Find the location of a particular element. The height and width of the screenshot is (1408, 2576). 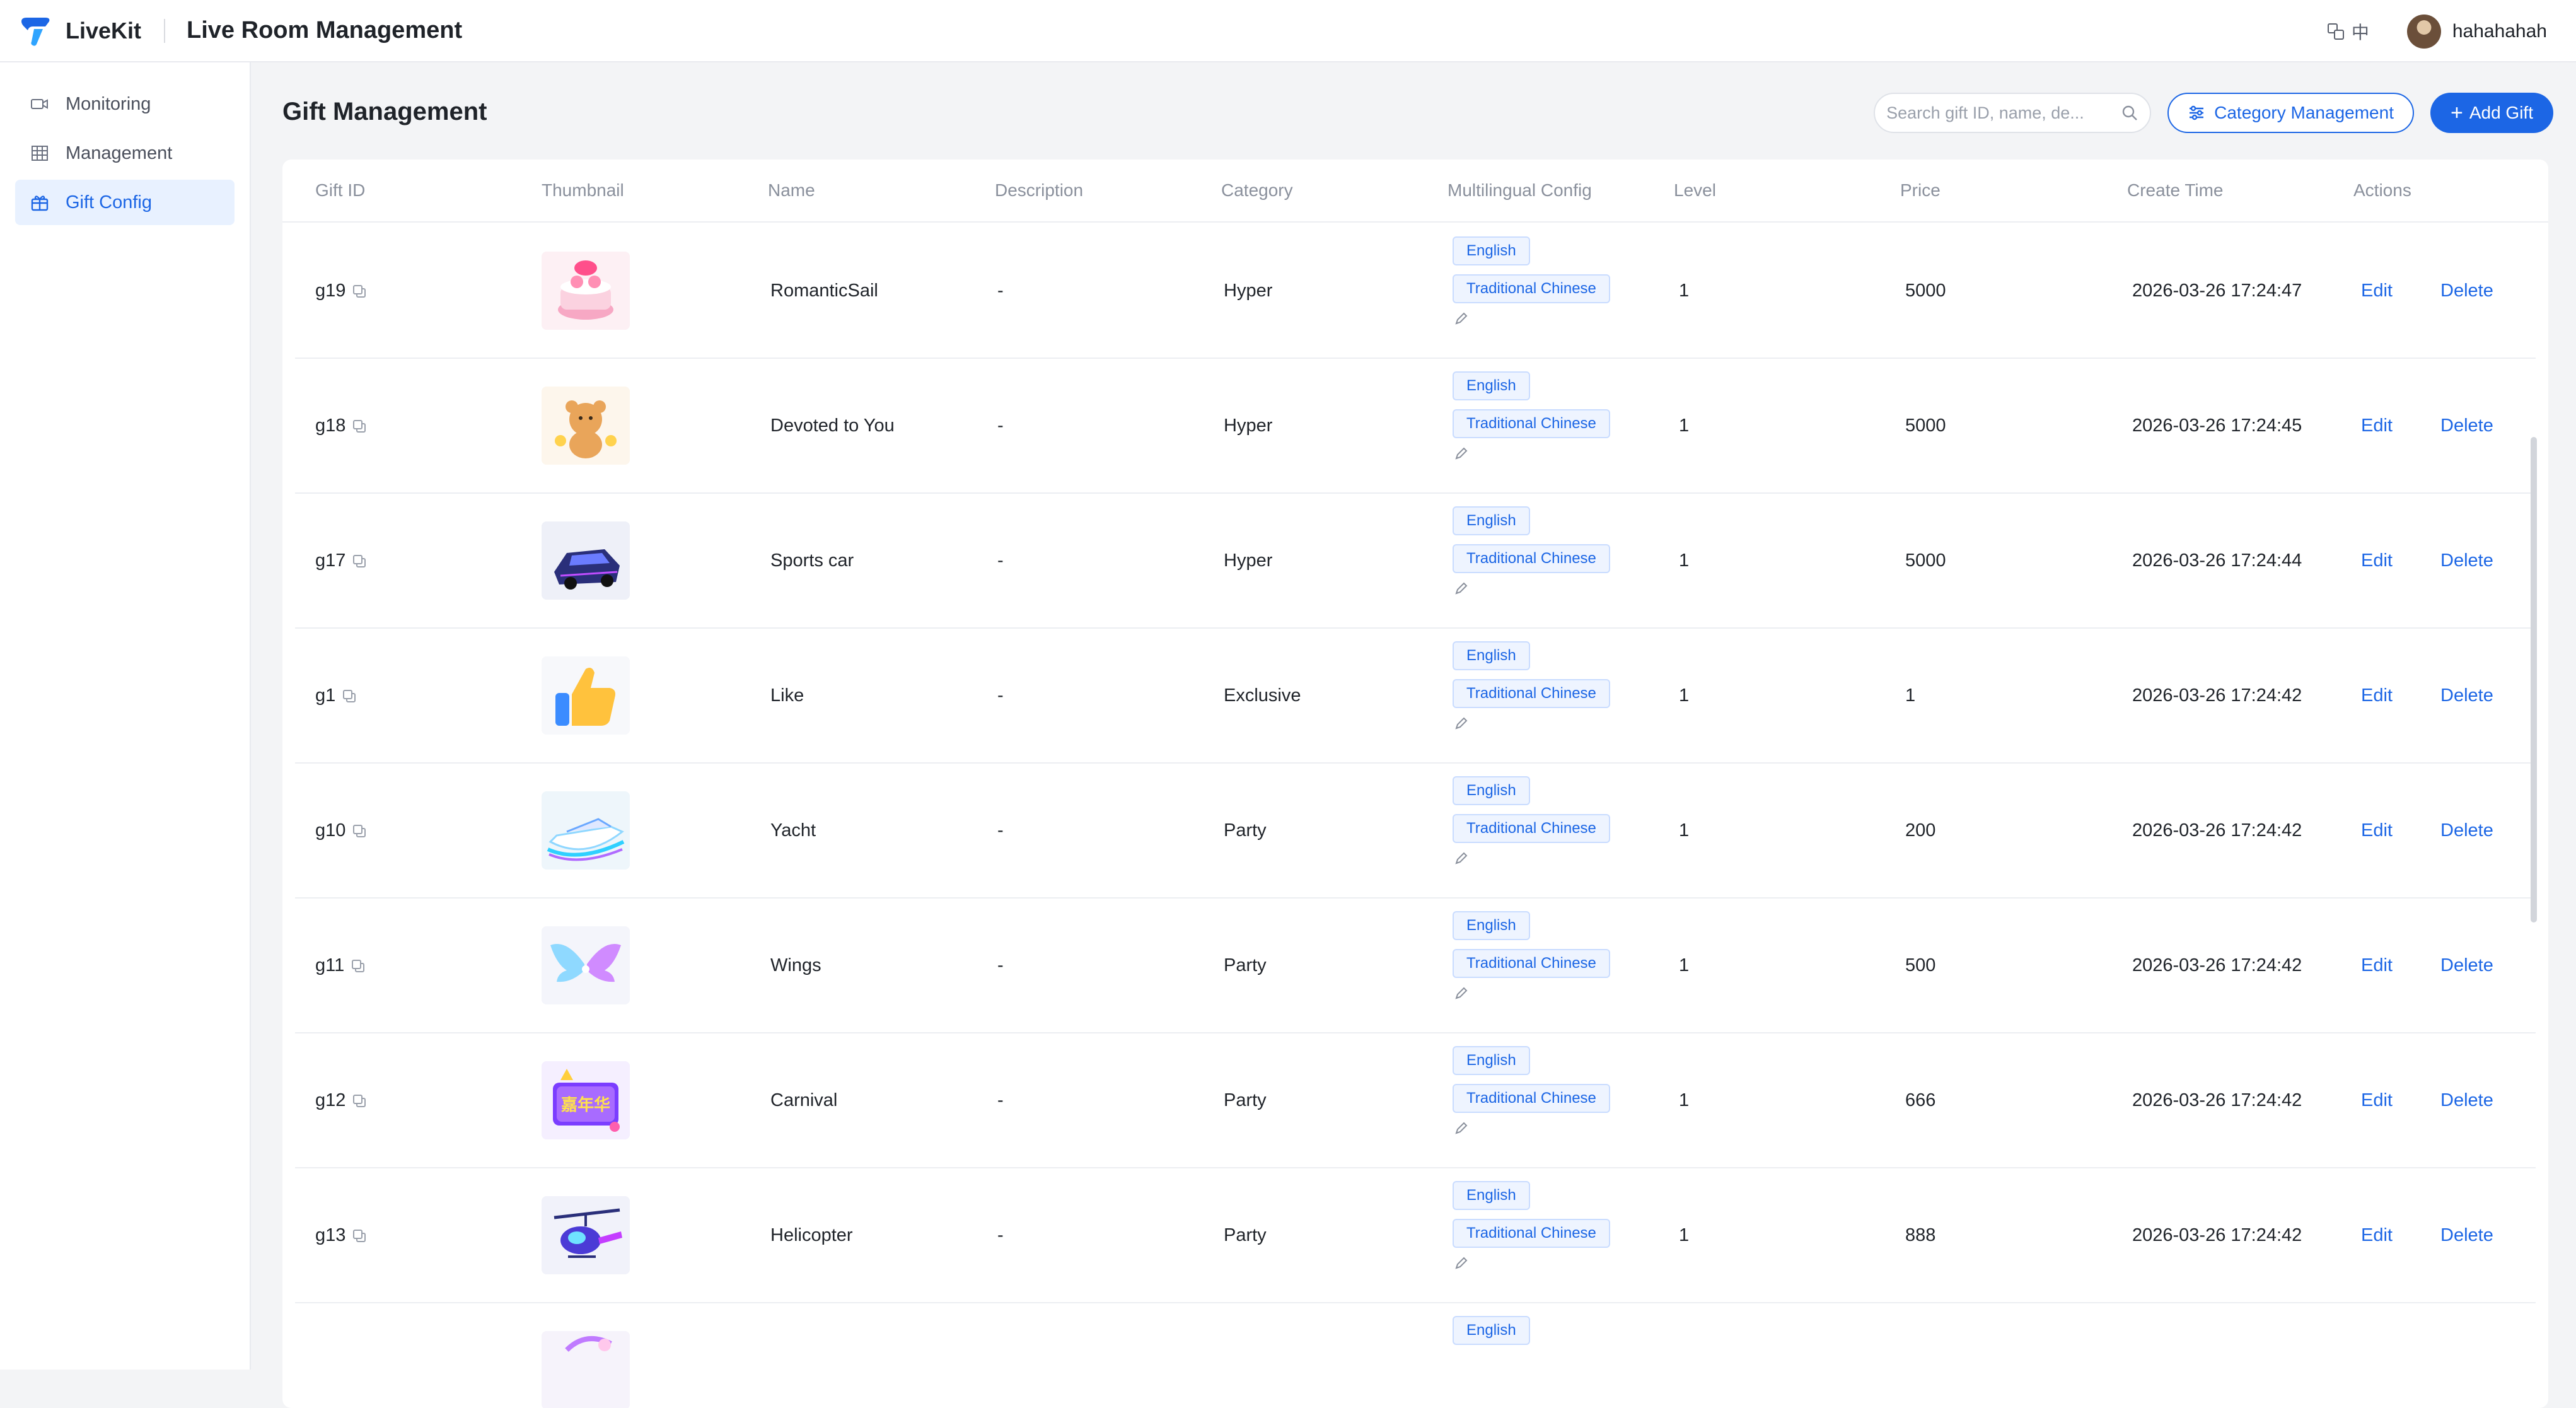

gift-level: 1 is located at coordinates (1684, 830).